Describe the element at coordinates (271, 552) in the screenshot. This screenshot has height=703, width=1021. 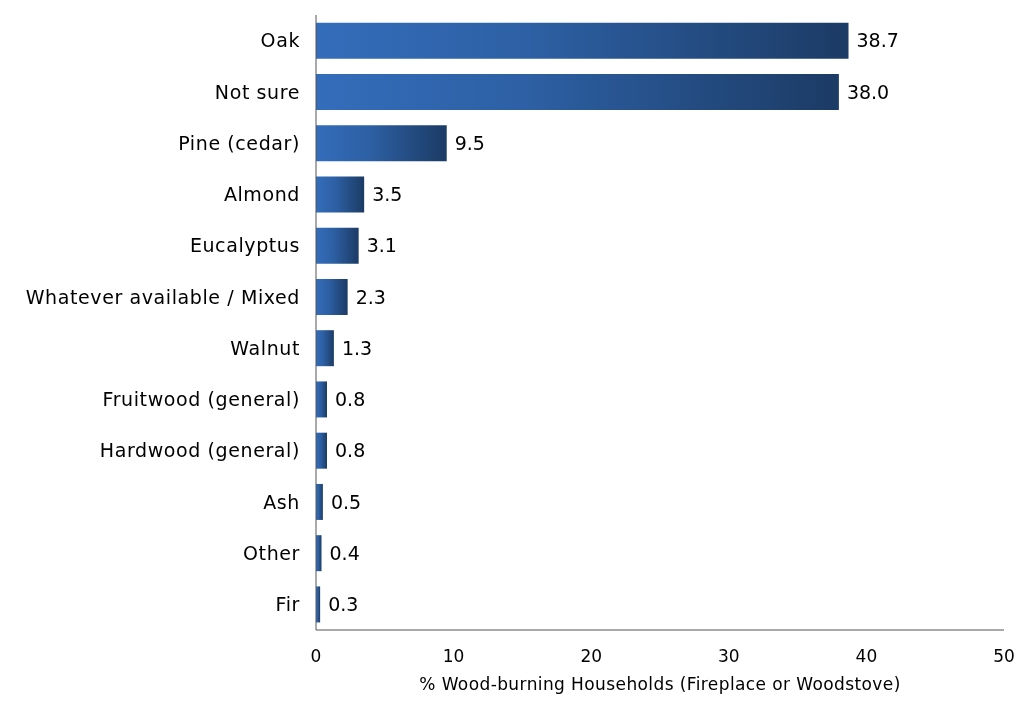
I see `y-tick-label: Other` at that location.